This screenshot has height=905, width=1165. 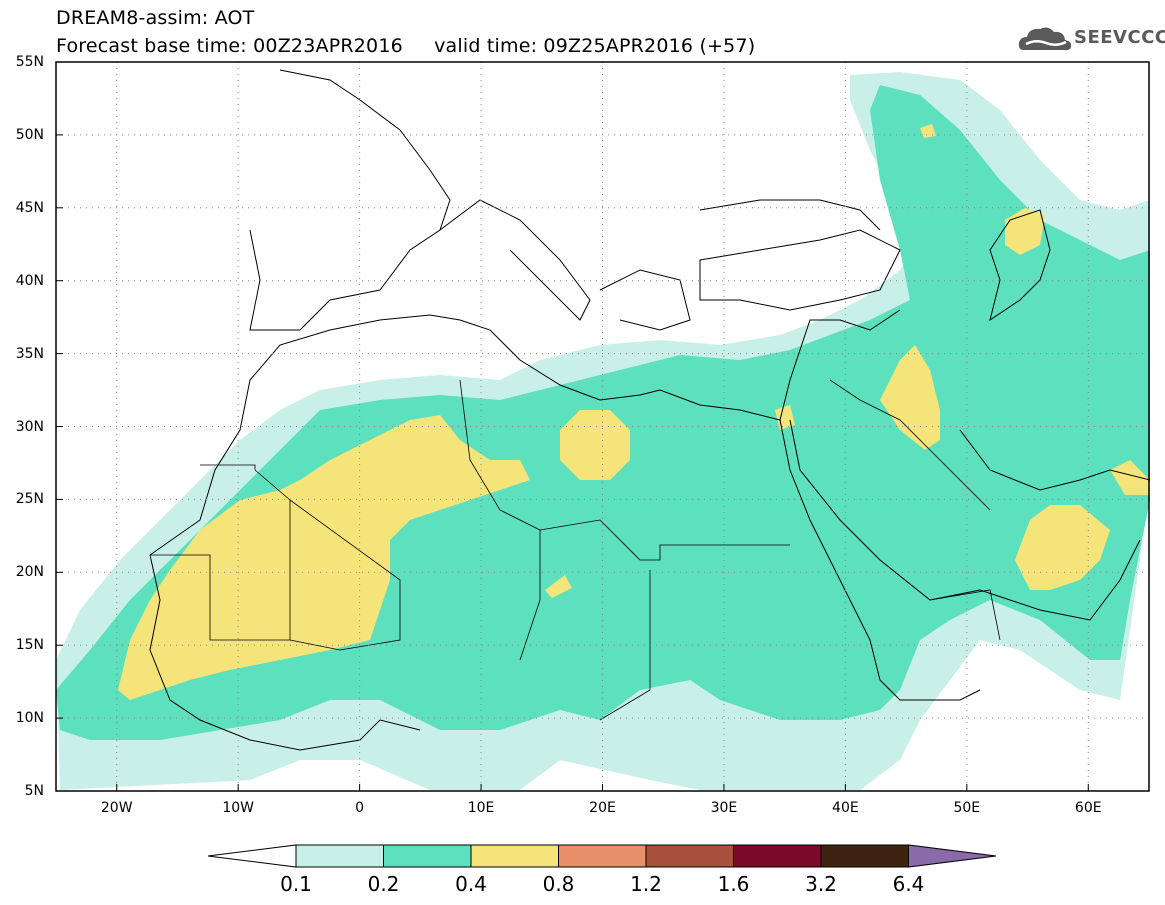 What do you see at coordinates (29, 353) in the screenshot?
I see `lat-label: 35N` at bounding box center [29, 353].